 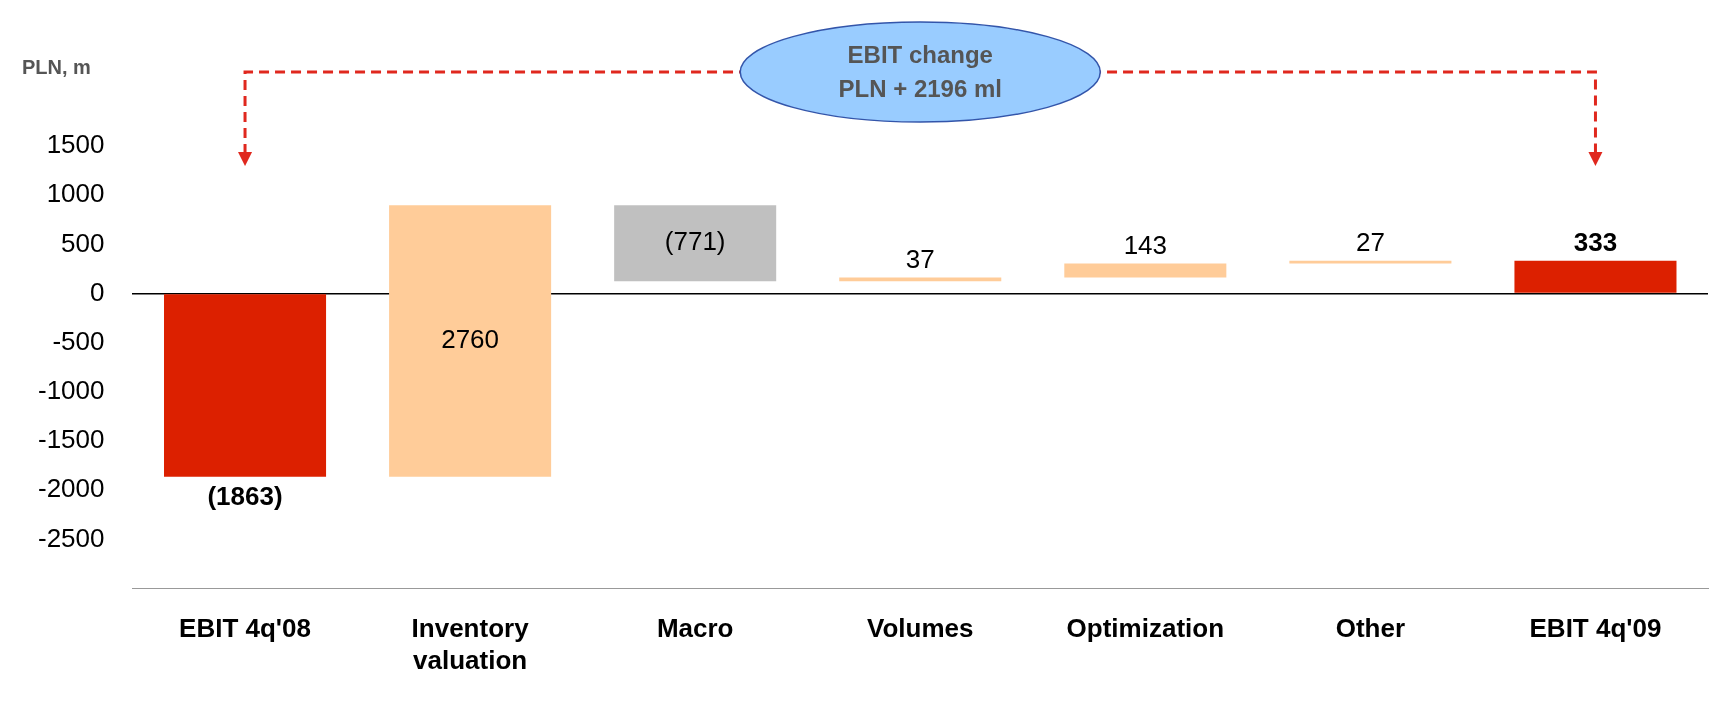 What do you see at coordinates (75, 193) in the screenshot?
I see `y-tick-label: 1000` at bounding box center [75, 193].